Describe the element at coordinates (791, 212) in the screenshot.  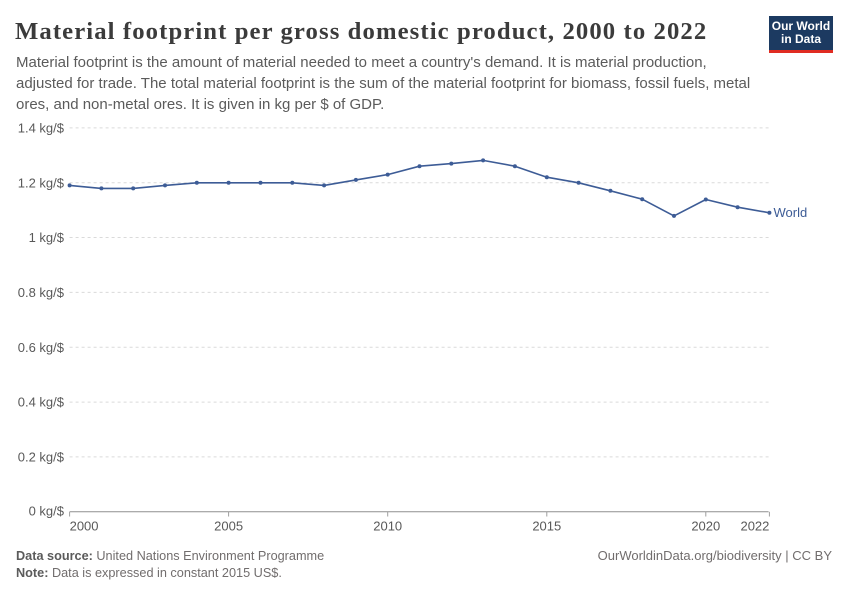
I see `svg-text: World` at that location.